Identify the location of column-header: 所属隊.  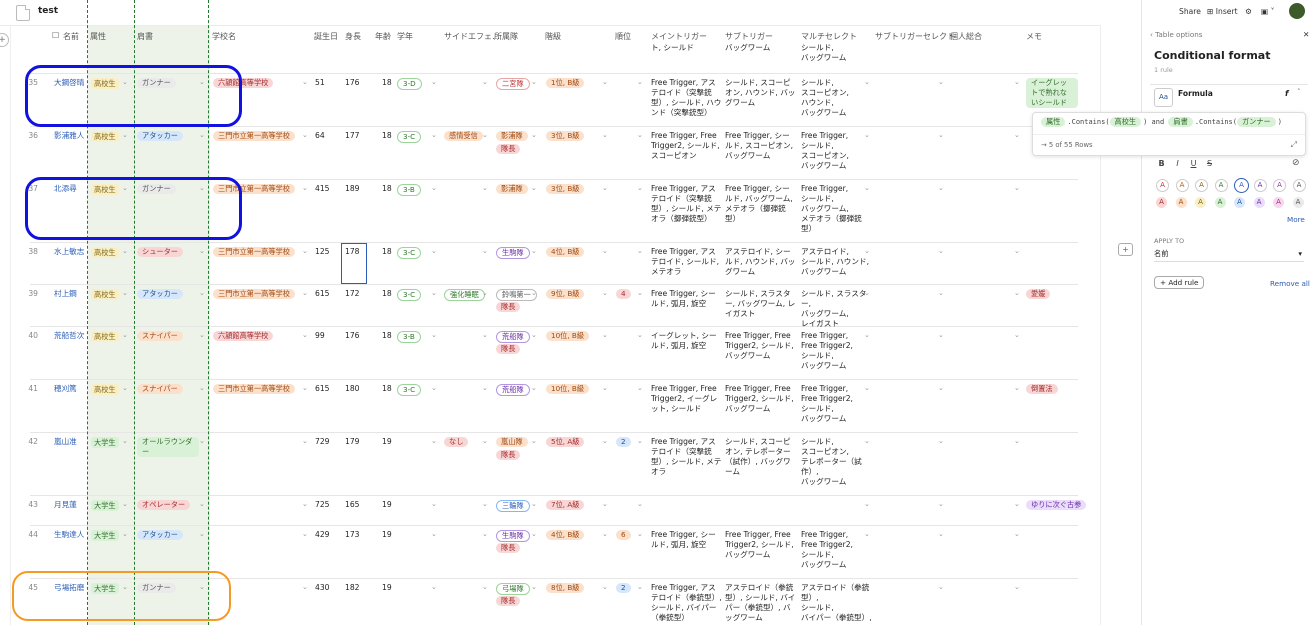
(506, 36).